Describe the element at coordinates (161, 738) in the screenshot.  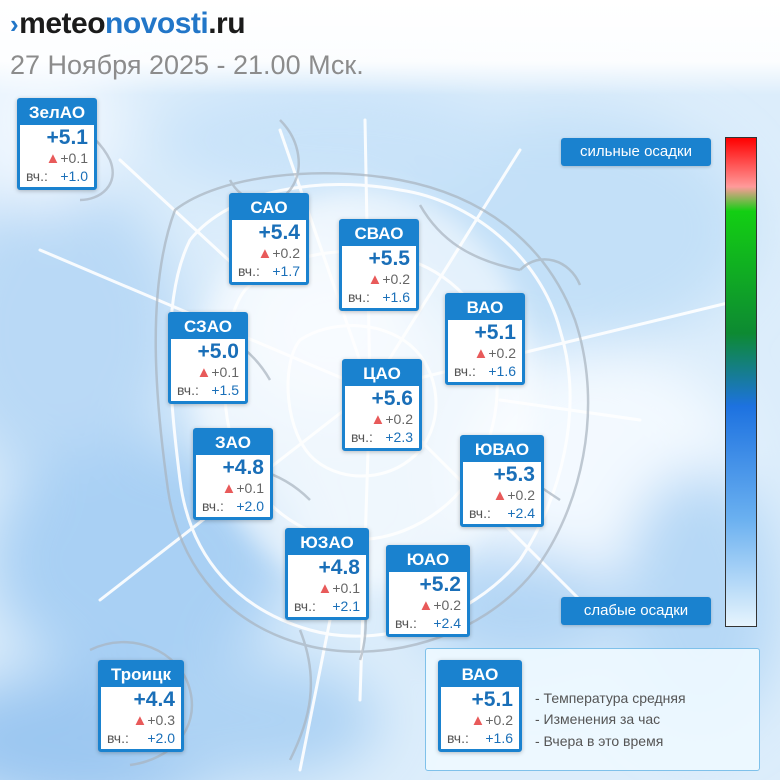
I see `yesterday-value: +2.0` at that location.